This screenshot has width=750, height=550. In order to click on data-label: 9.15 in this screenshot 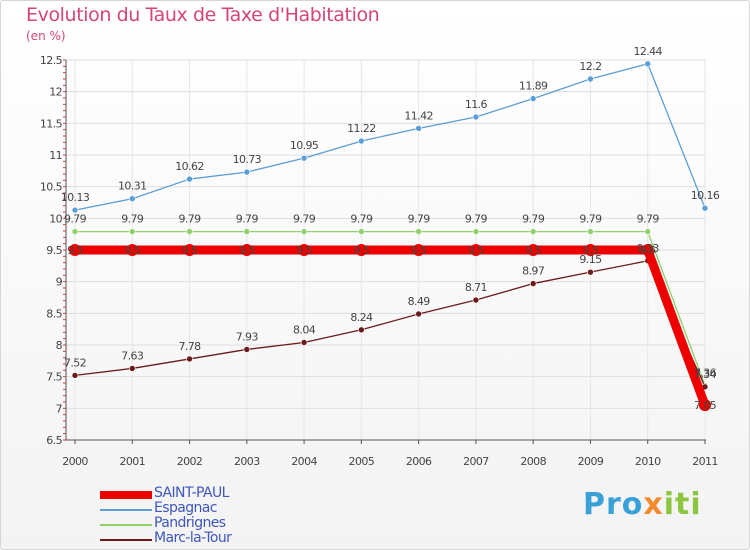, I will do `click(590, 259)`.